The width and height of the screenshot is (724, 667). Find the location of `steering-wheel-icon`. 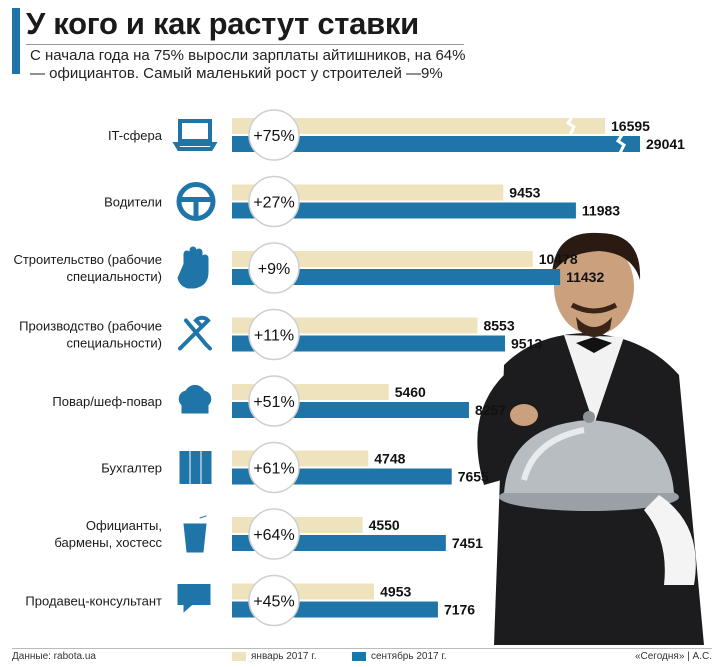

steering-wheel-icon is located at coordinates (196, 201).